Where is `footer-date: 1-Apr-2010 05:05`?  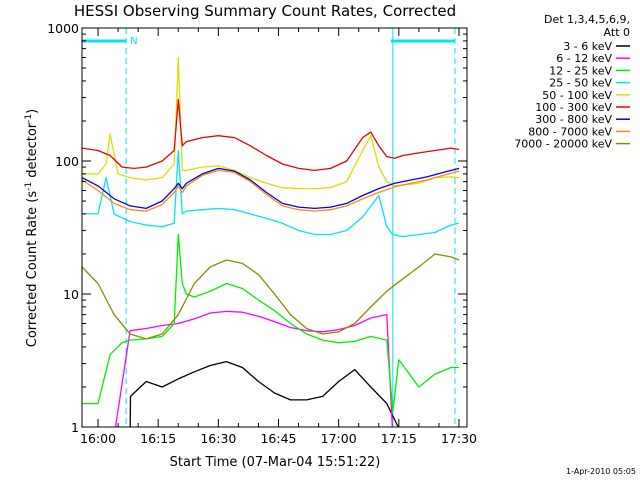 footer-date: 1-Apr-2010 05:05 is located at coordinates (601, 471).